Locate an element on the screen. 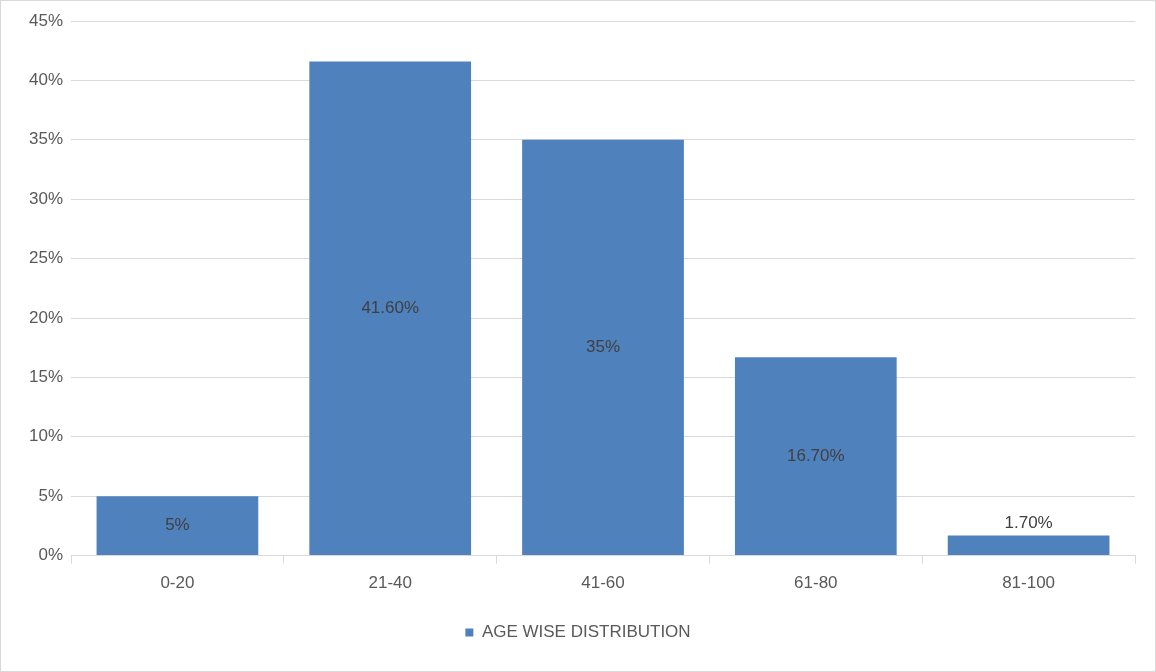  y-tick-label: 10% is located at coordinates (46, 436).